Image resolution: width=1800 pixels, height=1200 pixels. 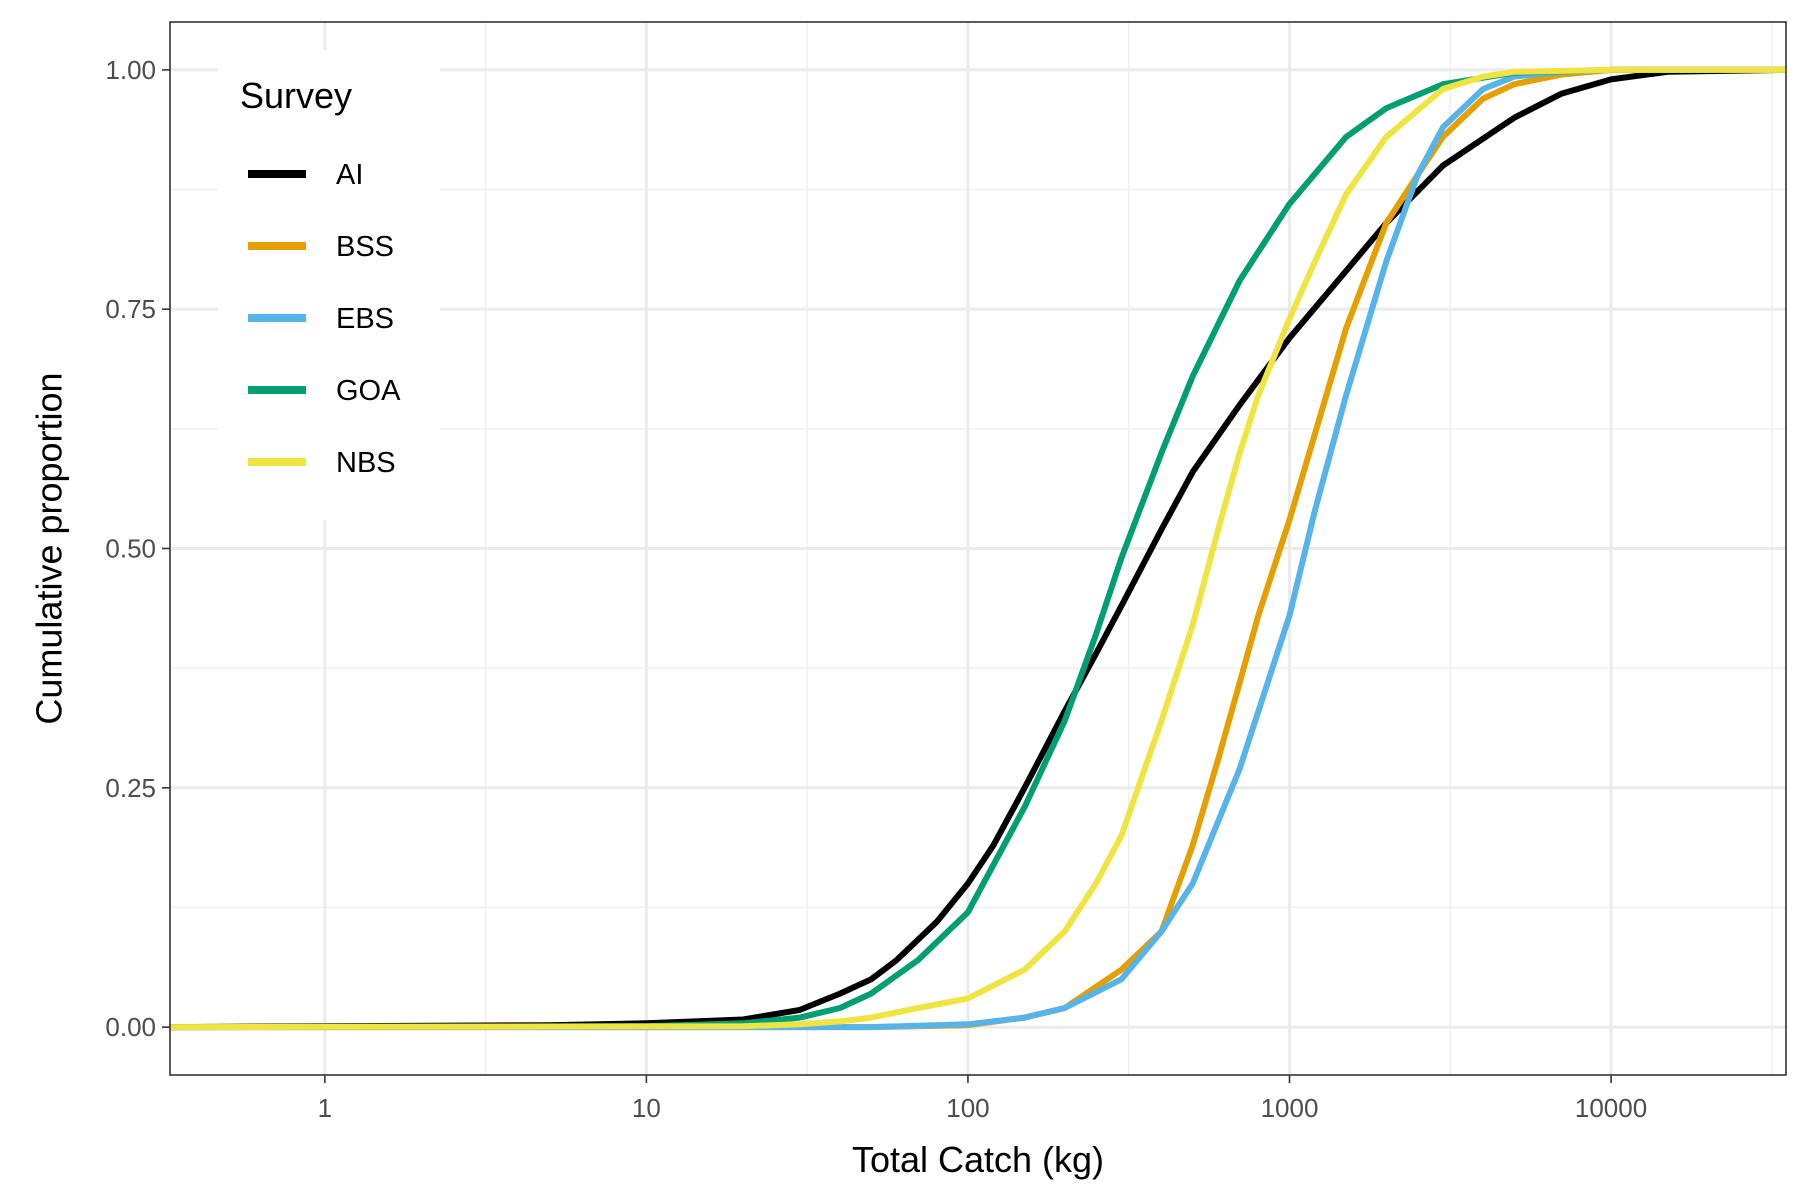 I want to click on y-tick-label: 0.75, so click(x=130, y=309).